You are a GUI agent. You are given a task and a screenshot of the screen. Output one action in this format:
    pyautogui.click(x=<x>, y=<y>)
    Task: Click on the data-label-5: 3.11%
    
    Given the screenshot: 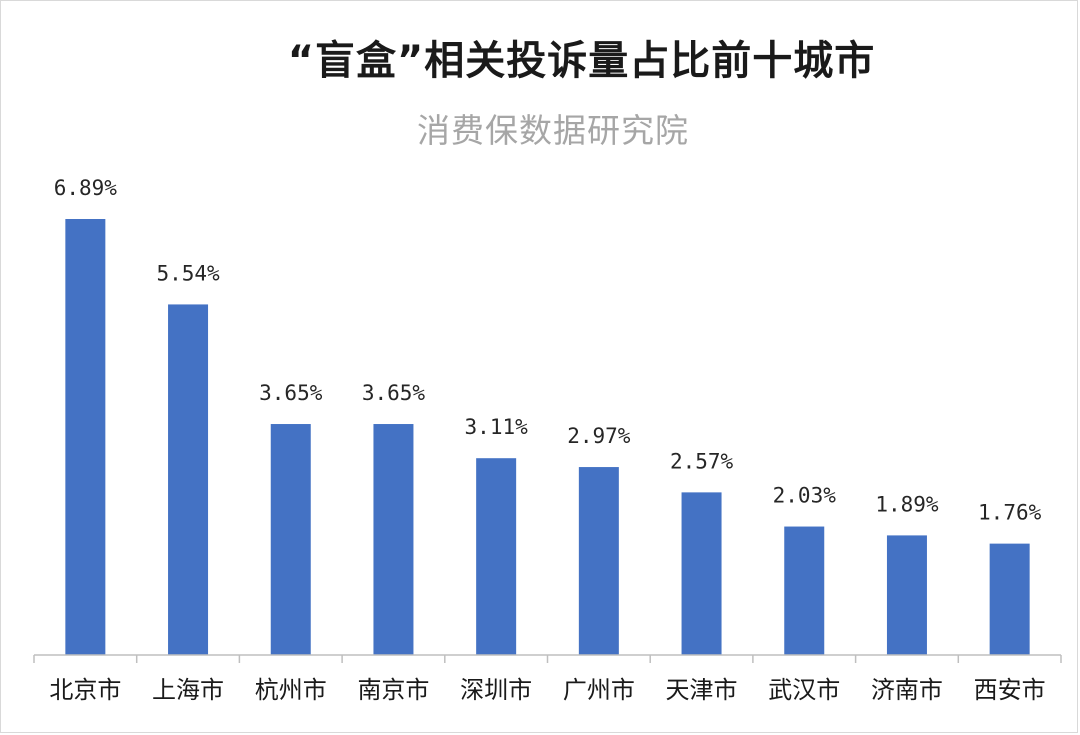 What is the action you would take?
    pyautogui.click(x=497, y=427)
    